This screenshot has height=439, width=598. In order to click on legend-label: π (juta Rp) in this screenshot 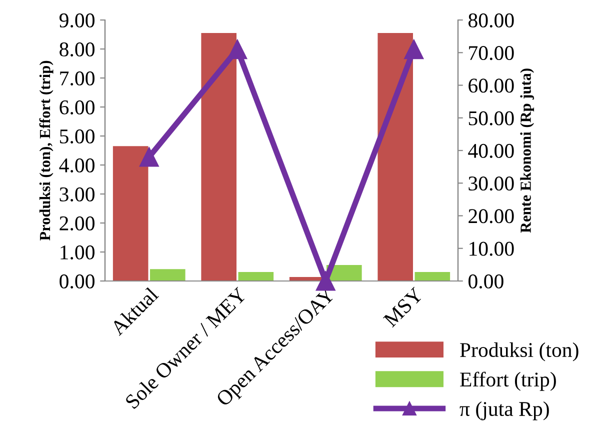, I will do `click(504, 410)`.